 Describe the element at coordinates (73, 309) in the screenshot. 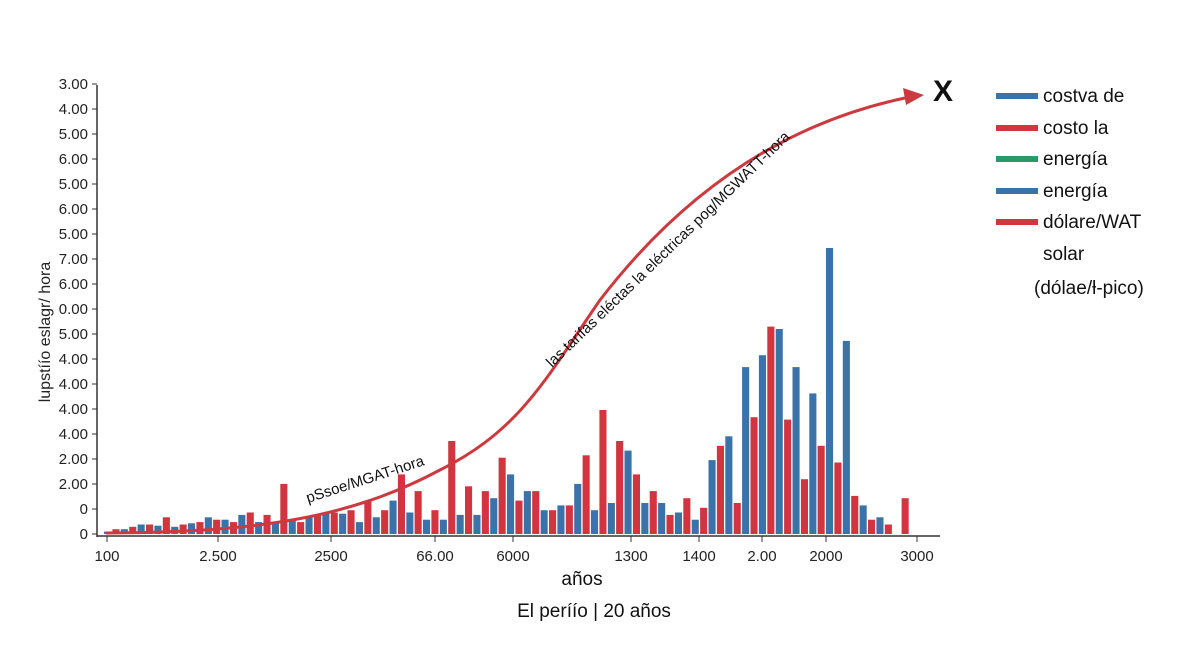

I see `y-tick-label: 0.00` at that location.